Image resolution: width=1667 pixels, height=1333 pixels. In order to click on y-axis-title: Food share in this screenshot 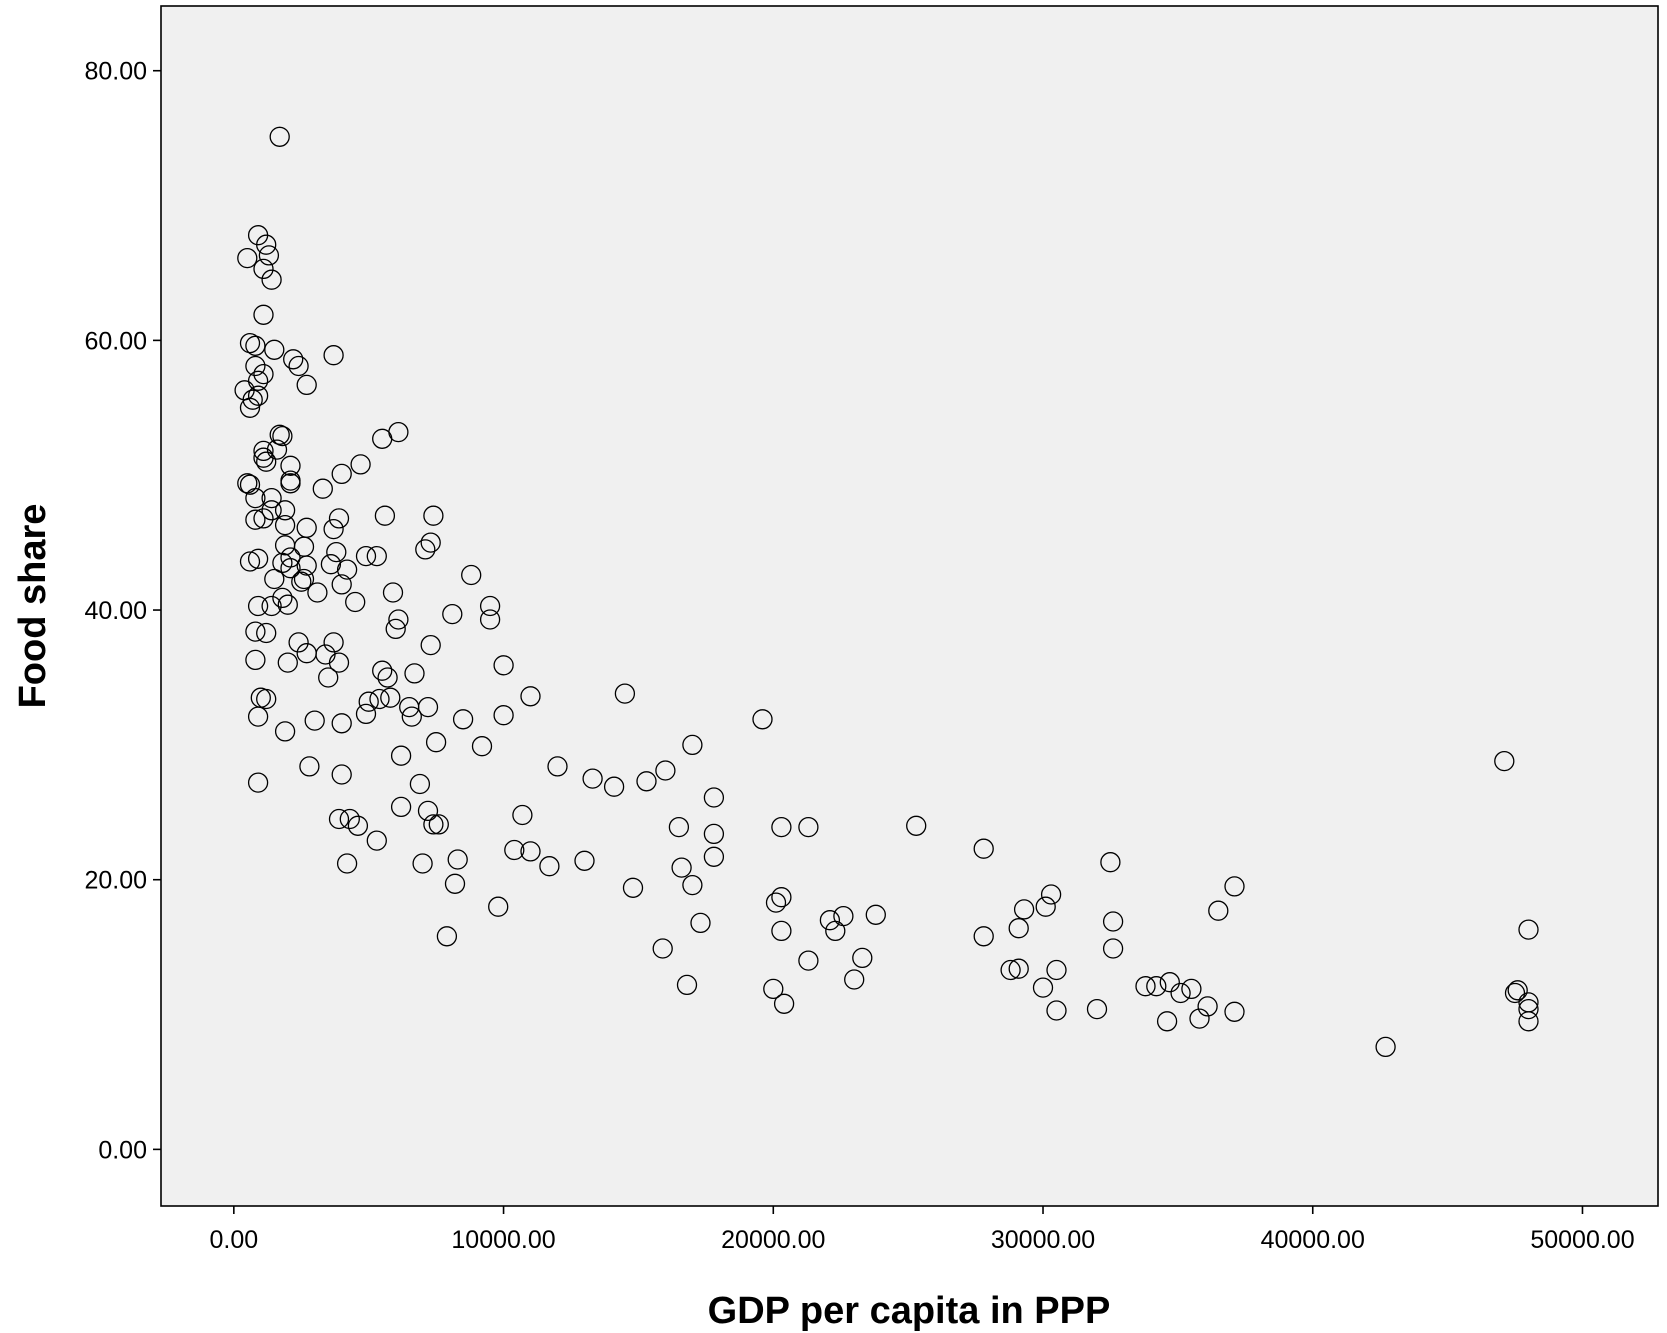, I will do `click(33, 606)`.